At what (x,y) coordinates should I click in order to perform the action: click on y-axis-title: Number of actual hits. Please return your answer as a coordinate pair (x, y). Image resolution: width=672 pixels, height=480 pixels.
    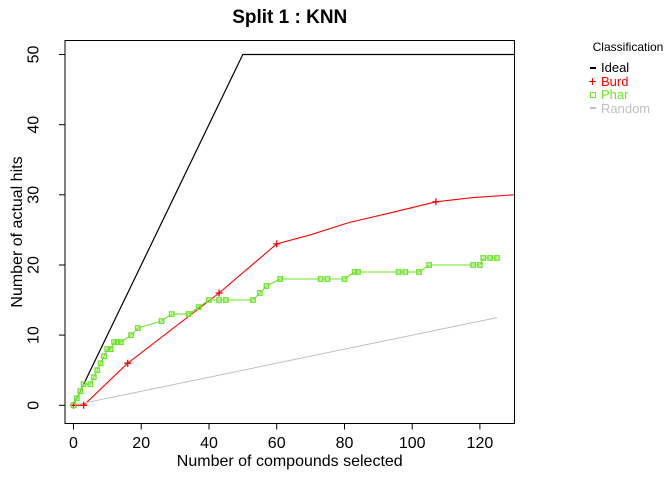
    Looking at the image, I should click on (17, 231).